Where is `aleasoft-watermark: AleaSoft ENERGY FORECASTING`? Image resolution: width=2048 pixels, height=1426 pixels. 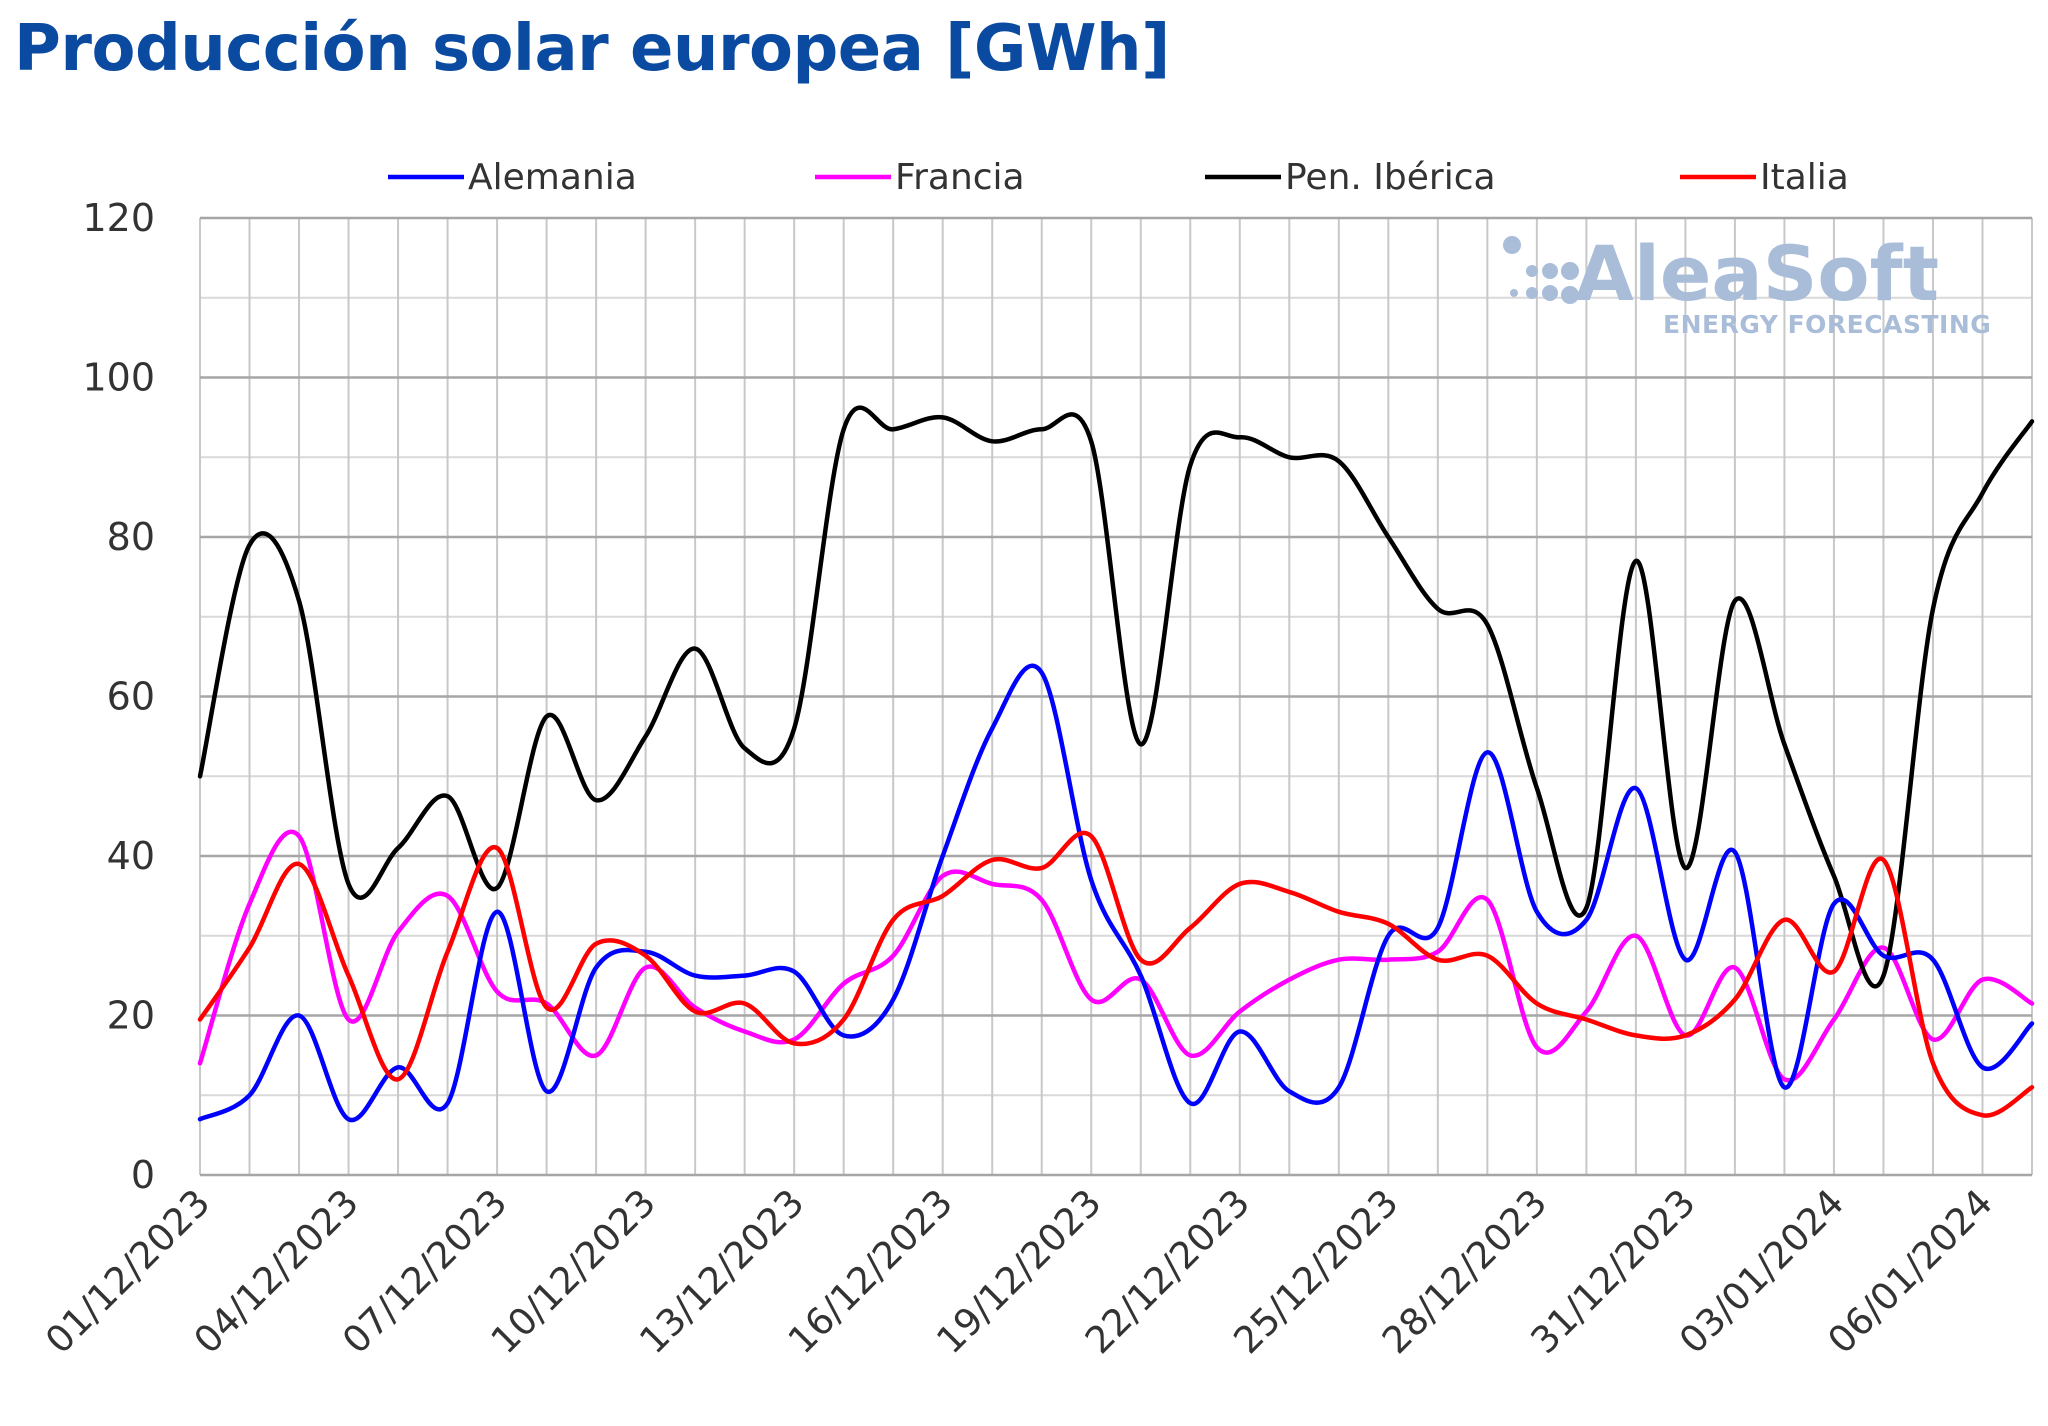
aleasoft-watermark: AleaSoft ENERGY FORECASTING is located at coordinates (1747, 284).